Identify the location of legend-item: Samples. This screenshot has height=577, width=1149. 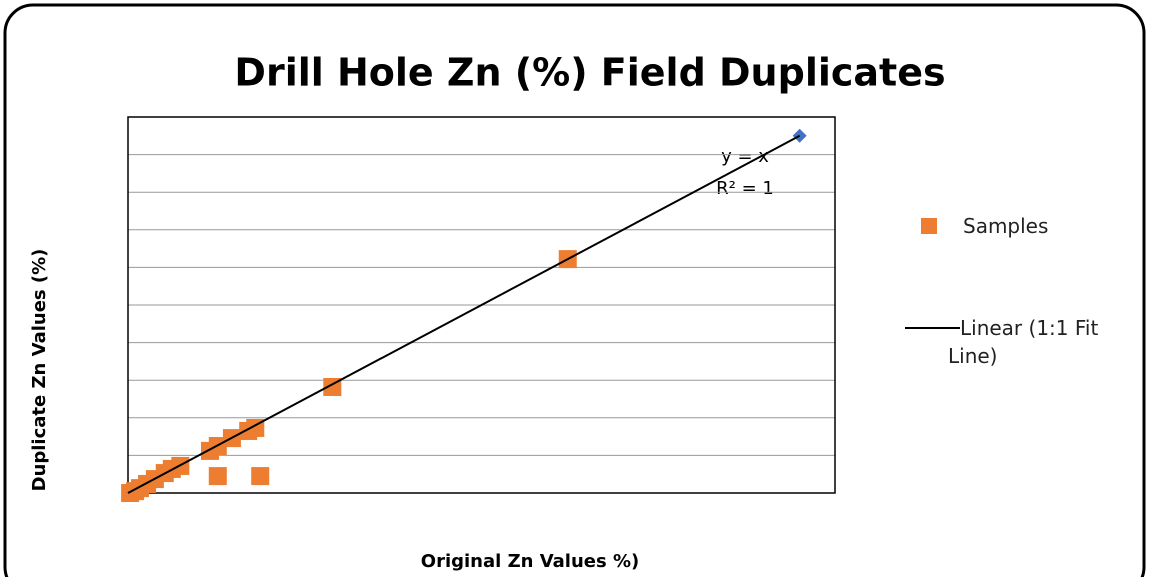
(985, 226).